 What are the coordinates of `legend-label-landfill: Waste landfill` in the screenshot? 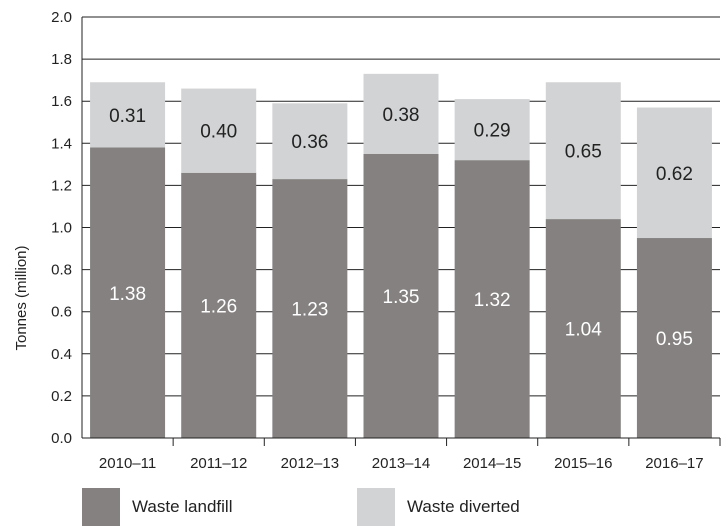 It's located at (182, 506).